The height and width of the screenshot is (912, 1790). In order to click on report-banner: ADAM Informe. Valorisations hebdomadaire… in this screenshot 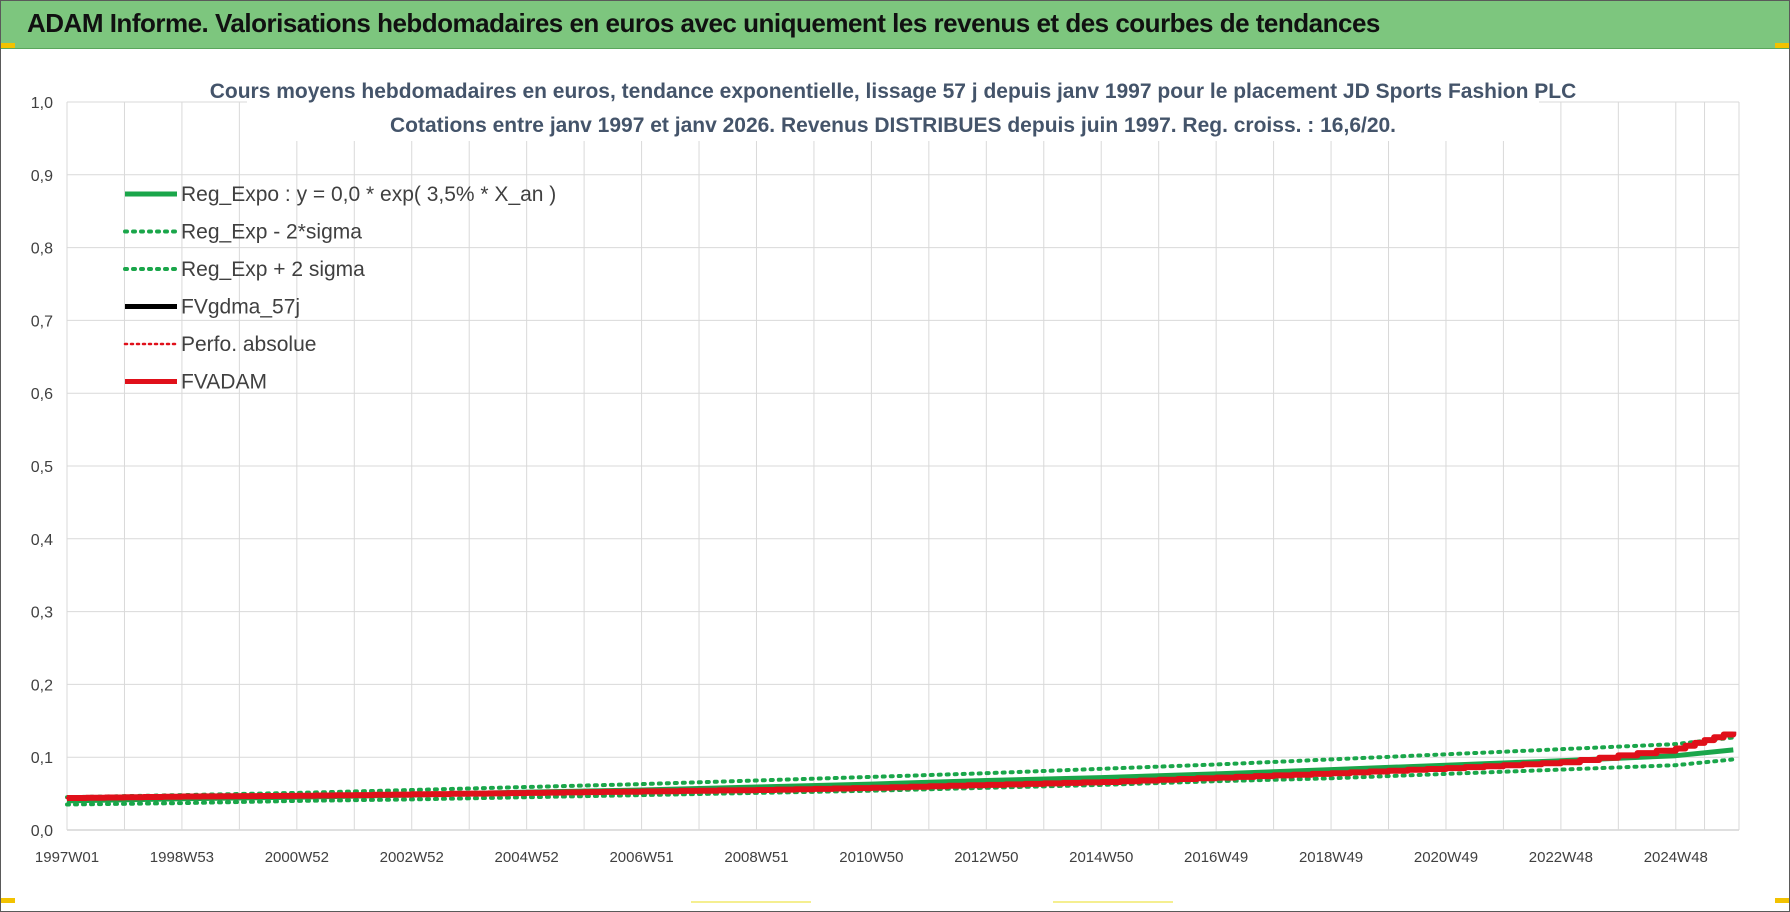, I will do `click(895, 25)`.